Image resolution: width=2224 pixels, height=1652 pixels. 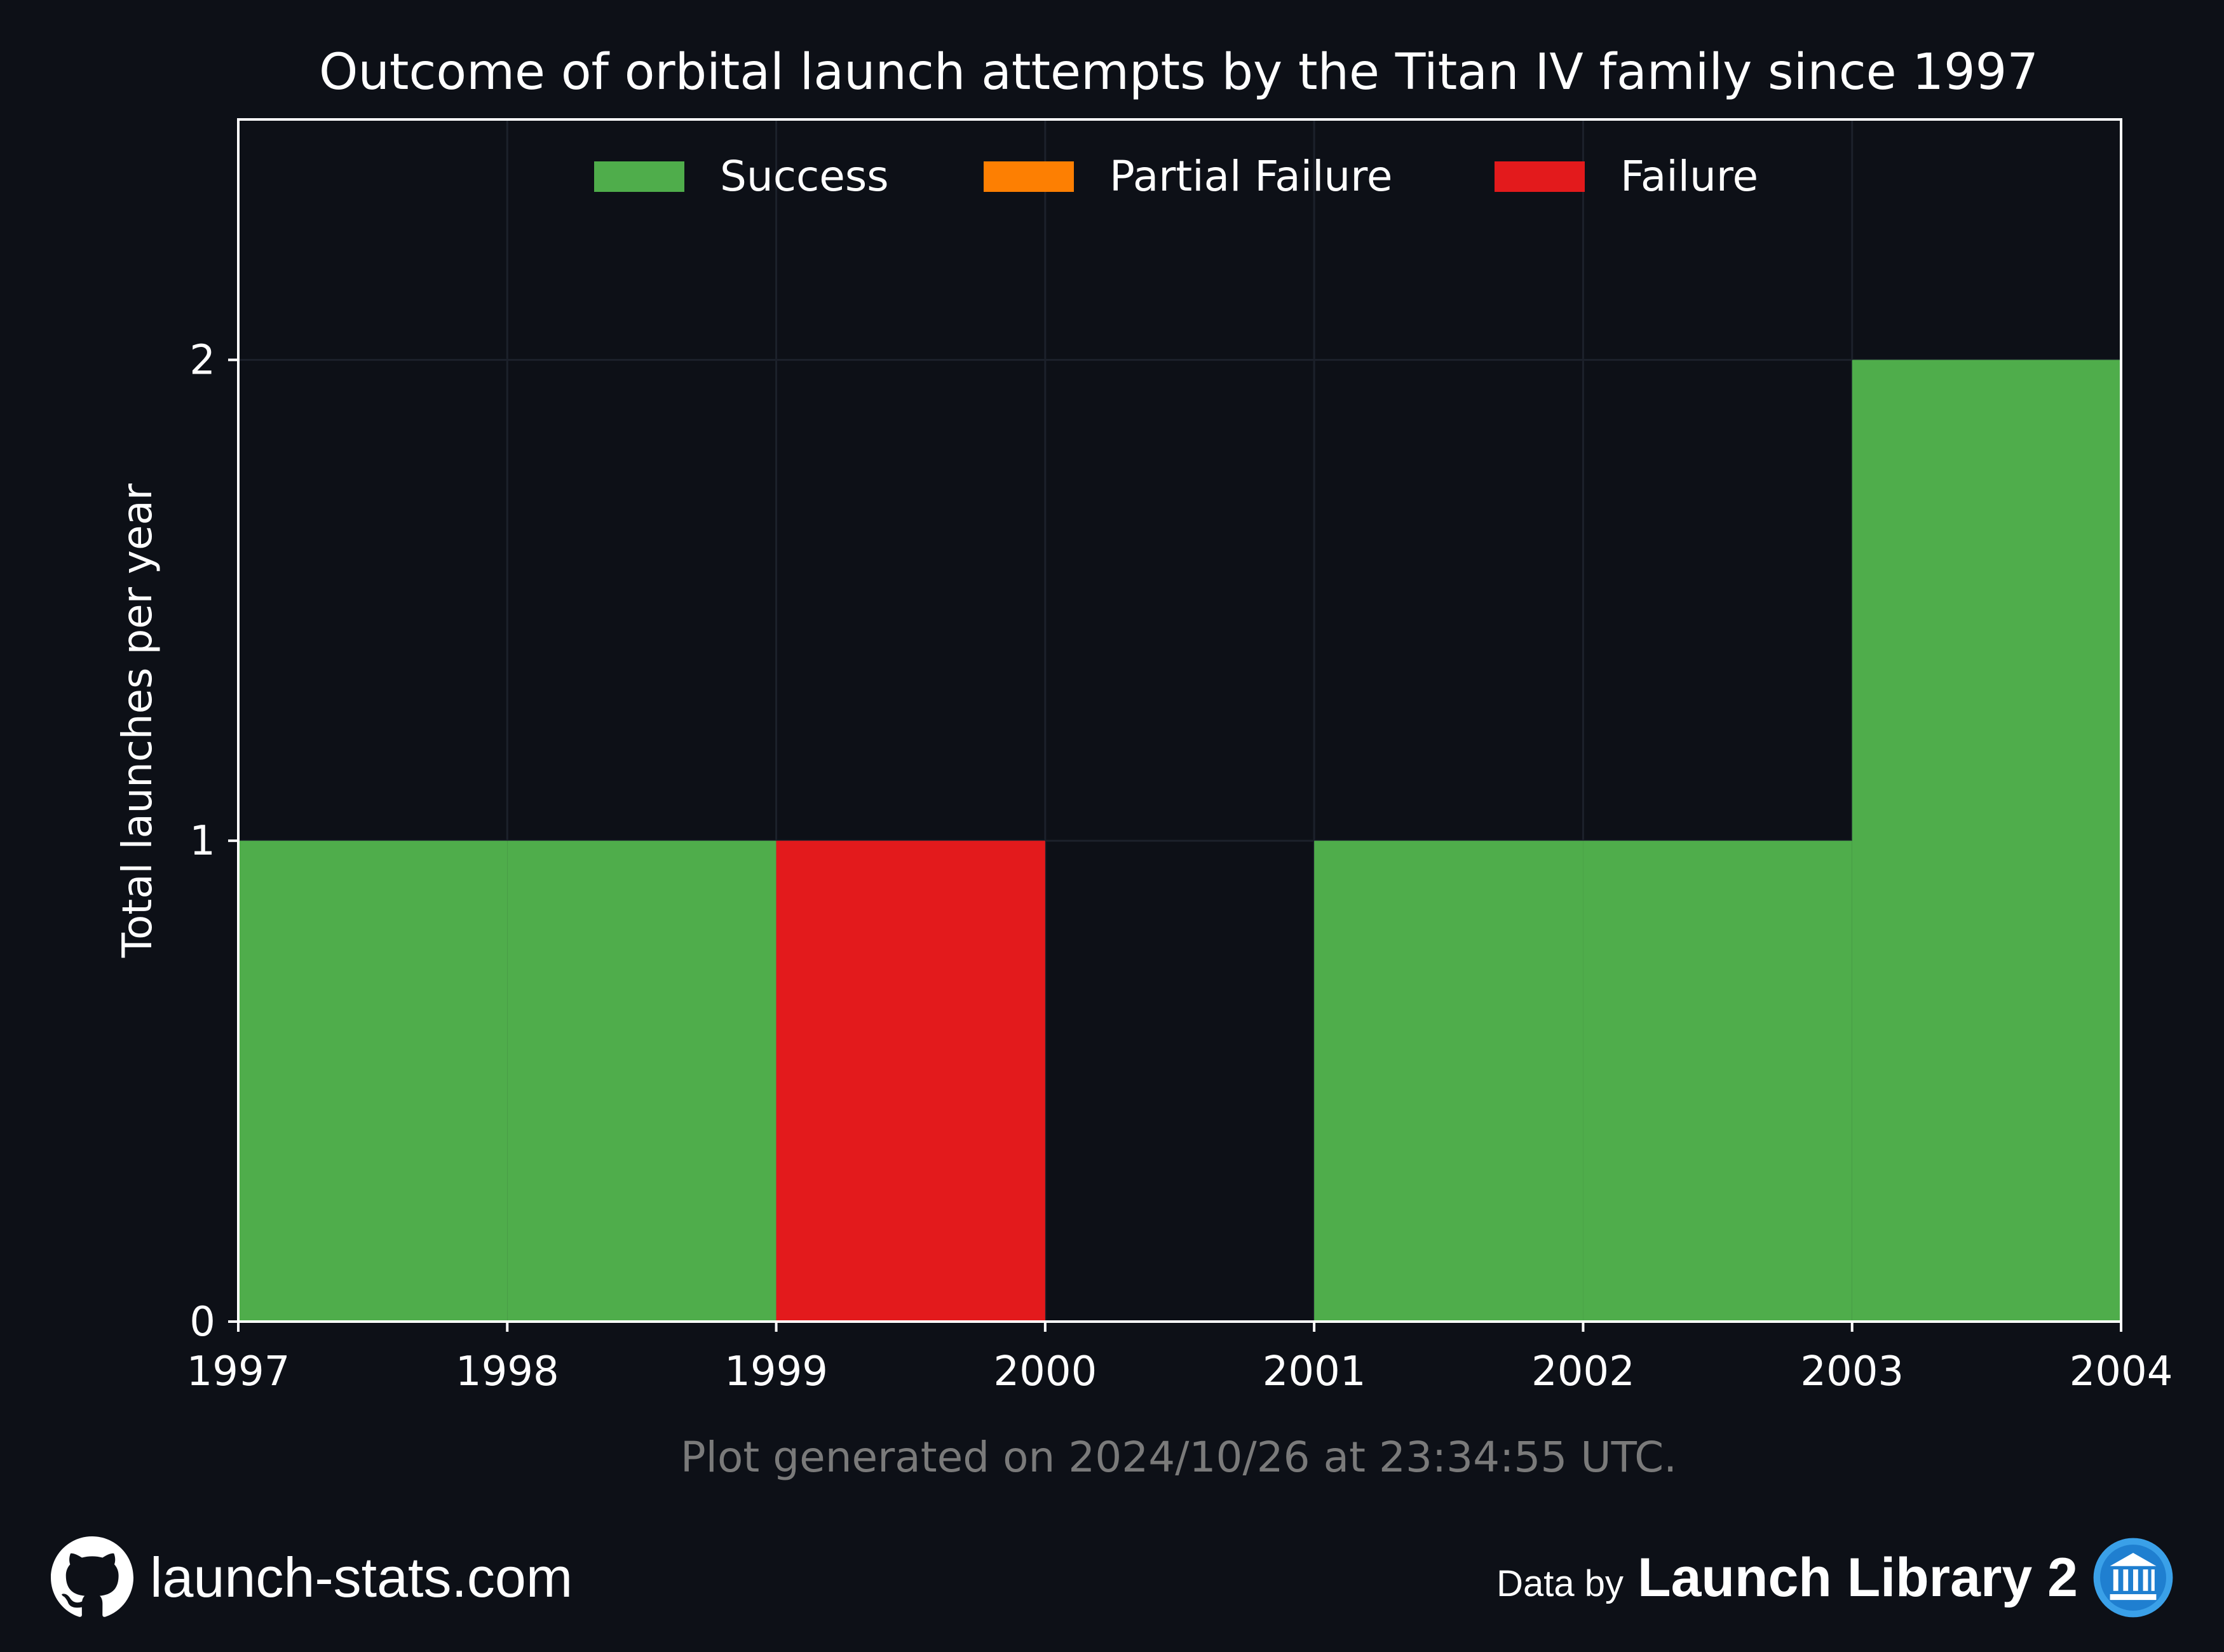 What do you see at coordinates (1718, 1081) in the screenshot?
I see `bar-success-2002` at bounding box center [1718, 1081].